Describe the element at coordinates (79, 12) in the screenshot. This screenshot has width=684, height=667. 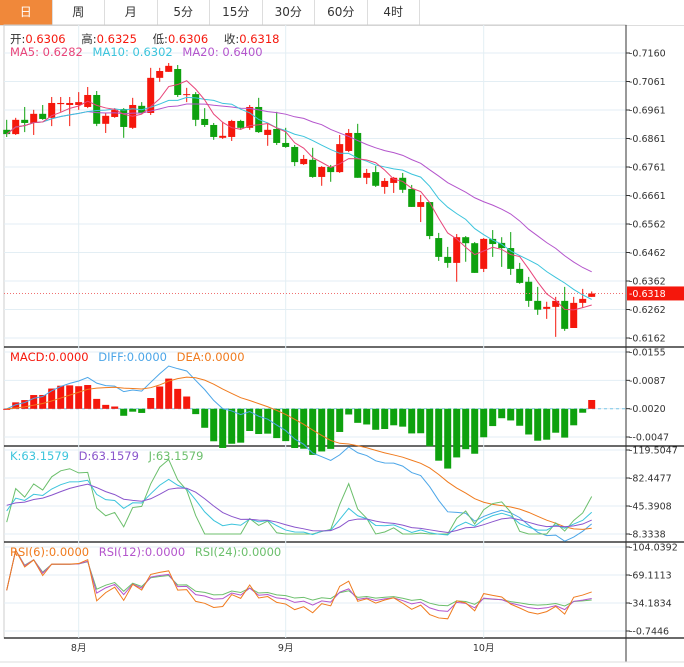
I see `tab-week: 周` at that location.